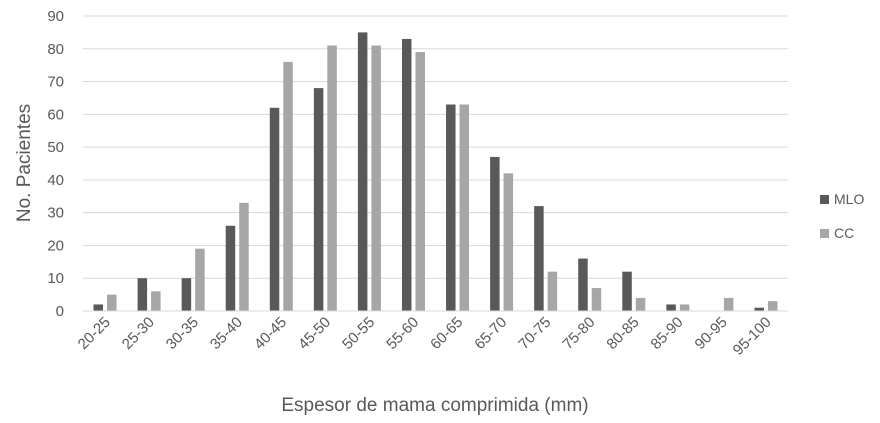 This screenshot has width=880, height=423. I want to click on x-tick-label: 45-50, so click(314, 333).